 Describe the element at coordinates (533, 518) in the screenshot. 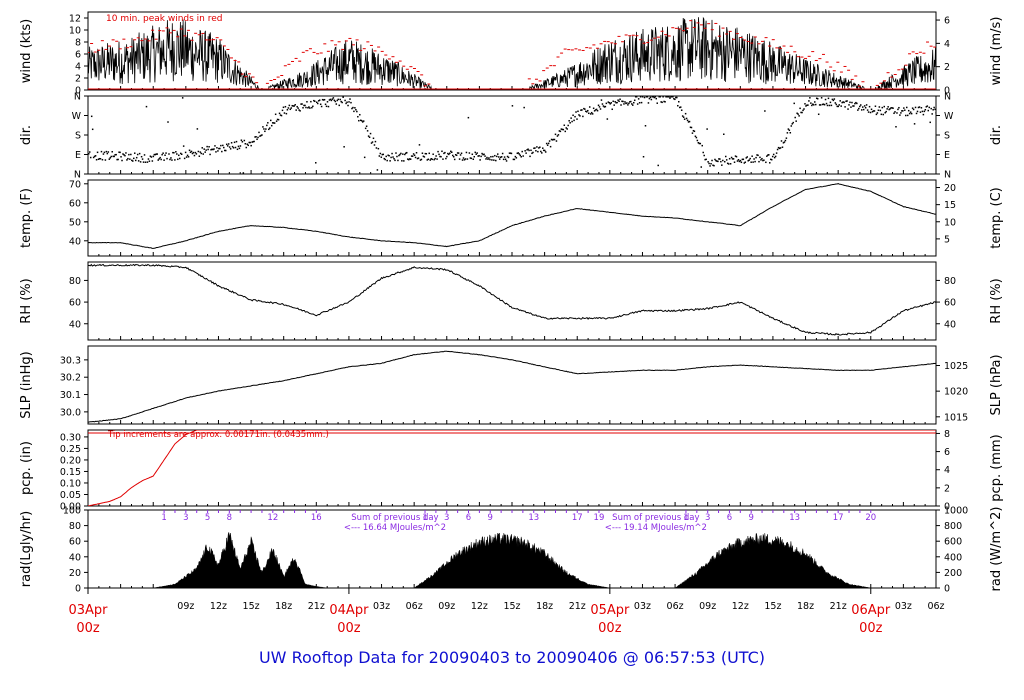

I see `solar-hour-label: 13` at that location.